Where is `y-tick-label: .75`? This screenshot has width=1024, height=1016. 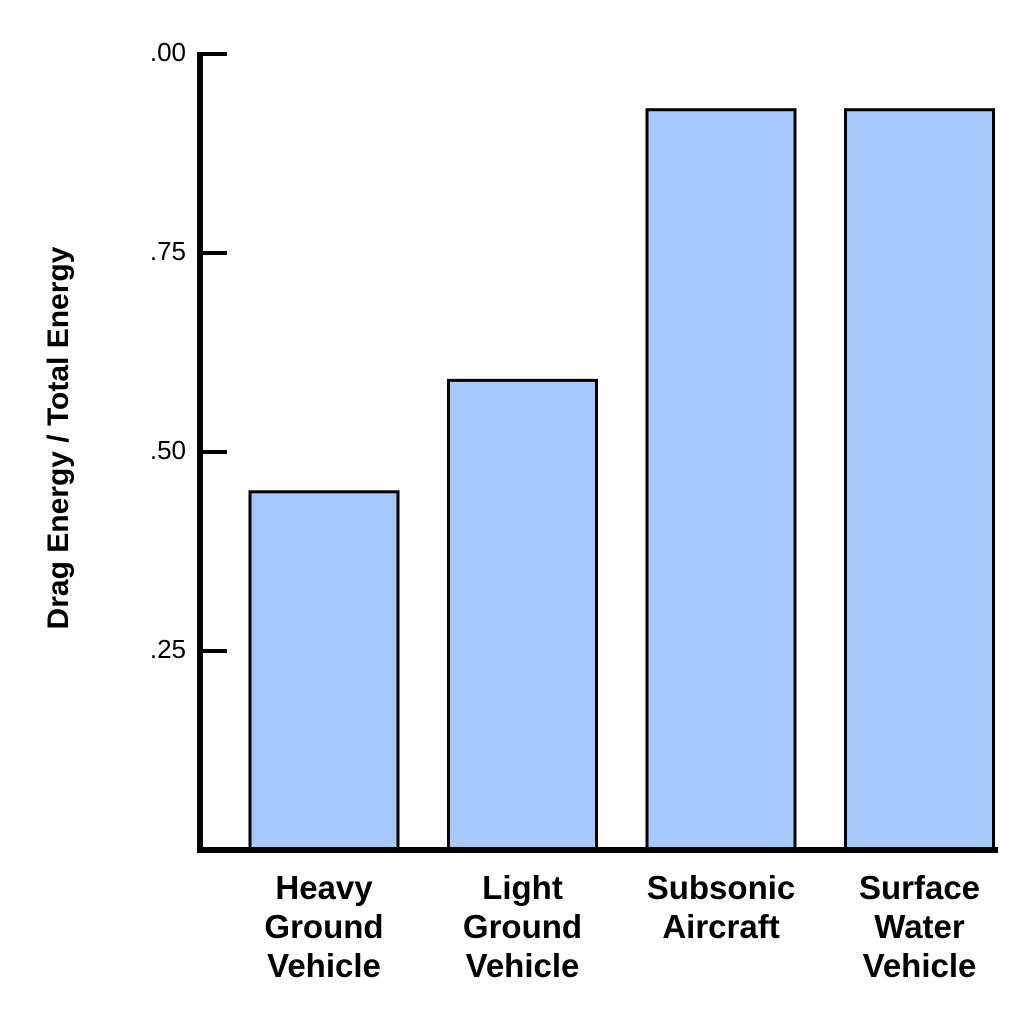 y-tick-label: .75 is located at coordinates (168, 251).